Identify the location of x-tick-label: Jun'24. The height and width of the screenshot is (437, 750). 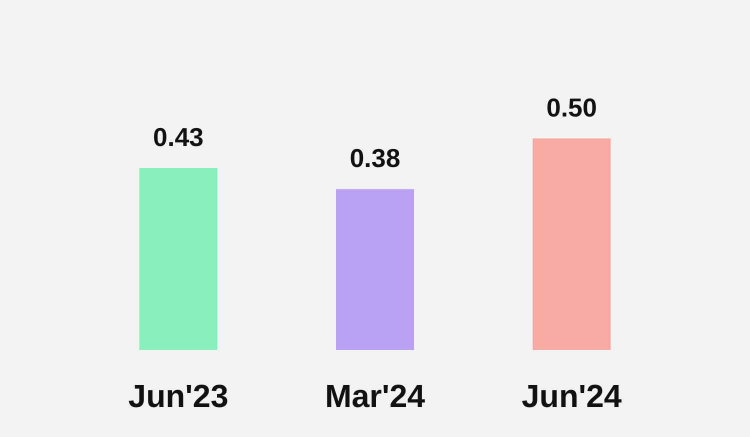
(572, 396).